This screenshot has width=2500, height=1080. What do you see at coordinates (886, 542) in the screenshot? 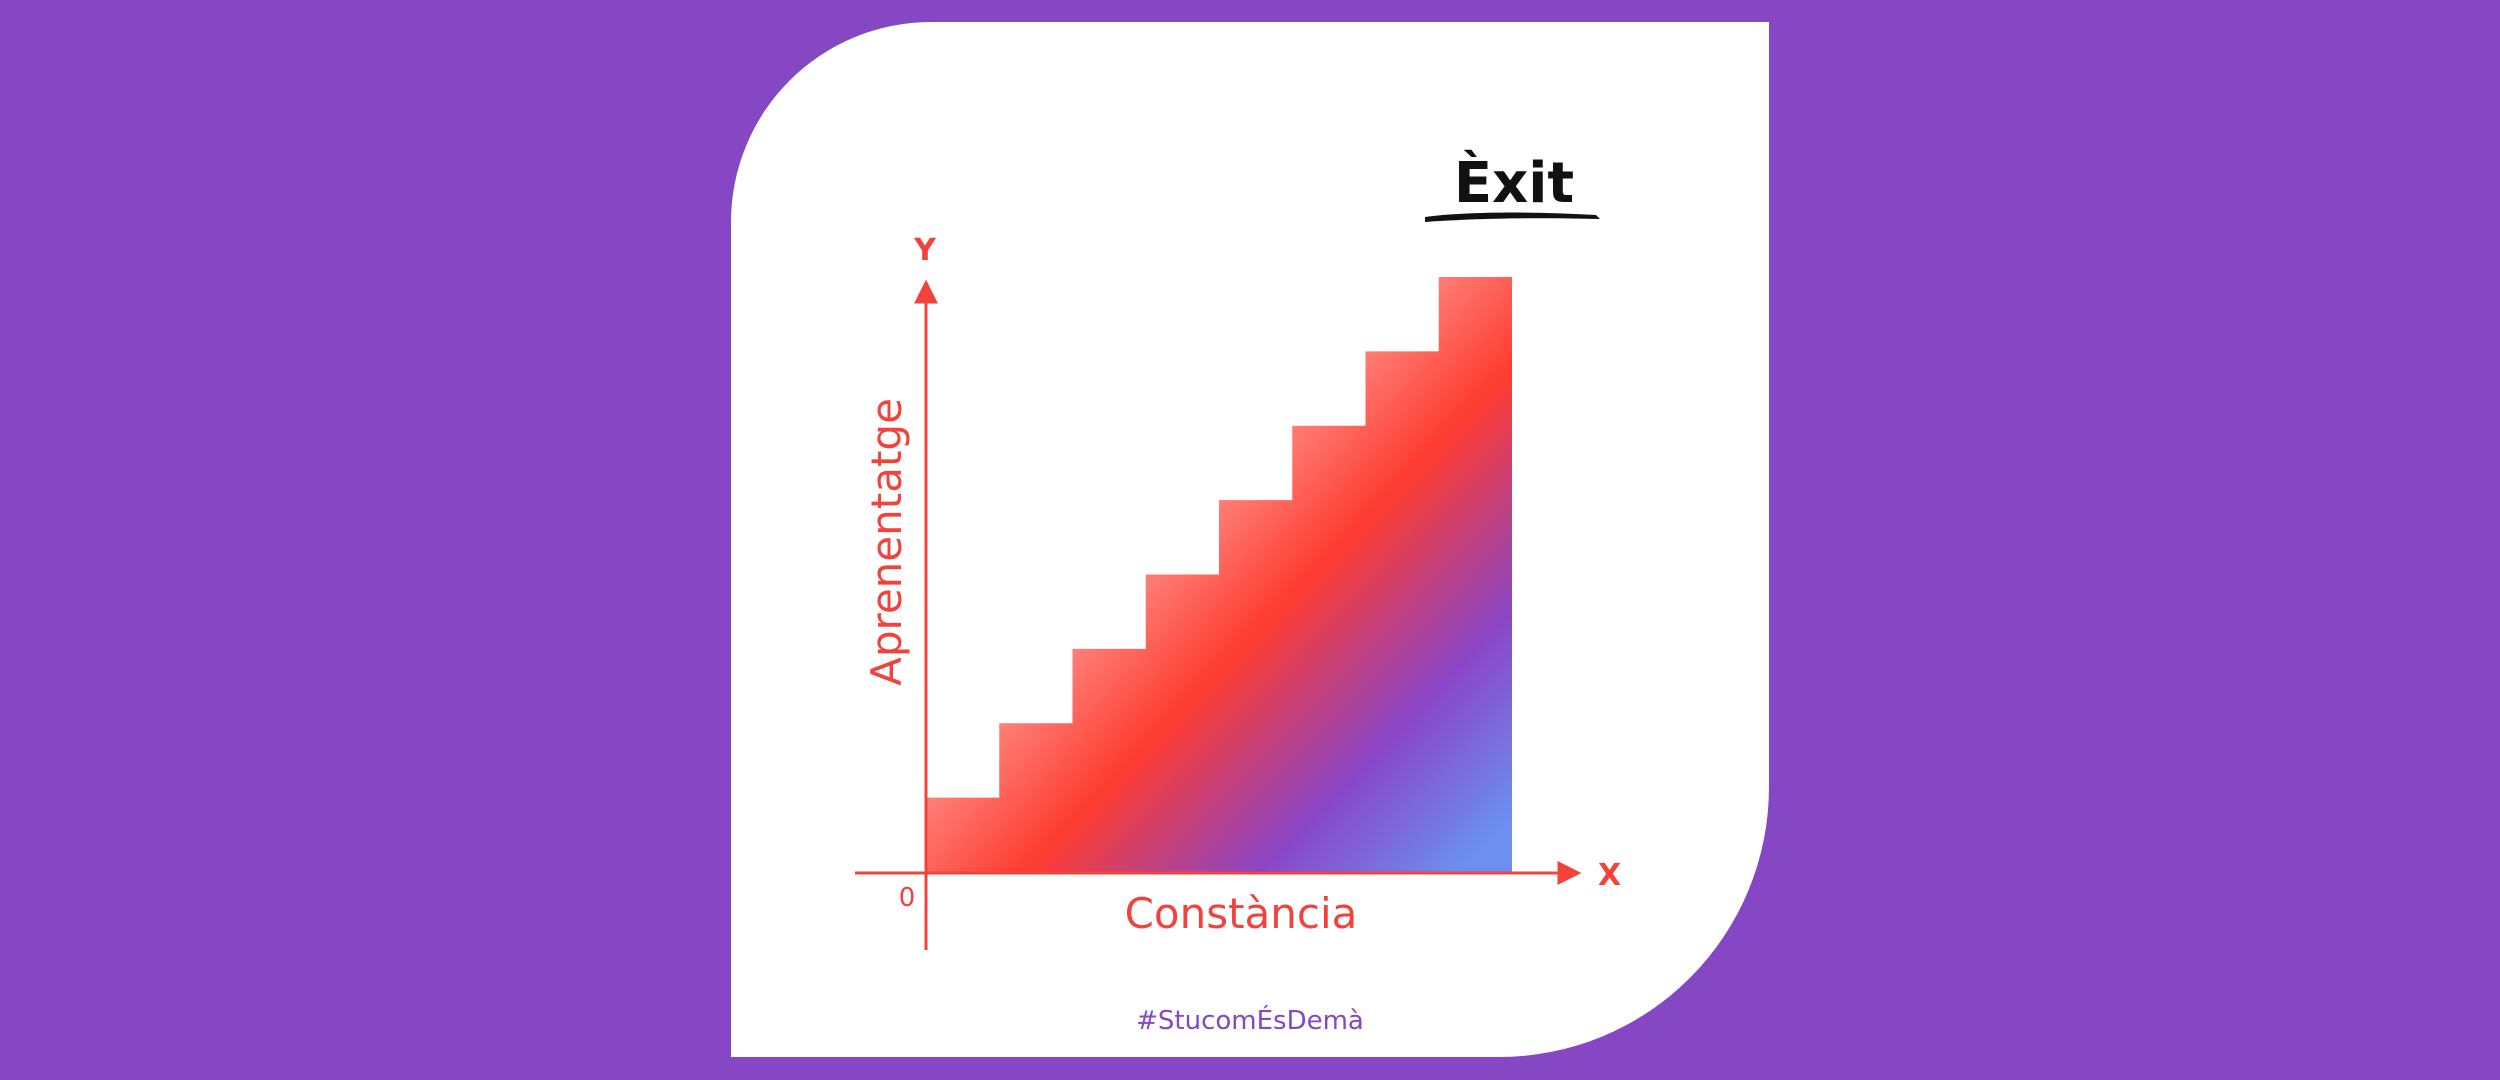
I see `y-axis-title: Aprenentatge` at bounding box center [886, 542].